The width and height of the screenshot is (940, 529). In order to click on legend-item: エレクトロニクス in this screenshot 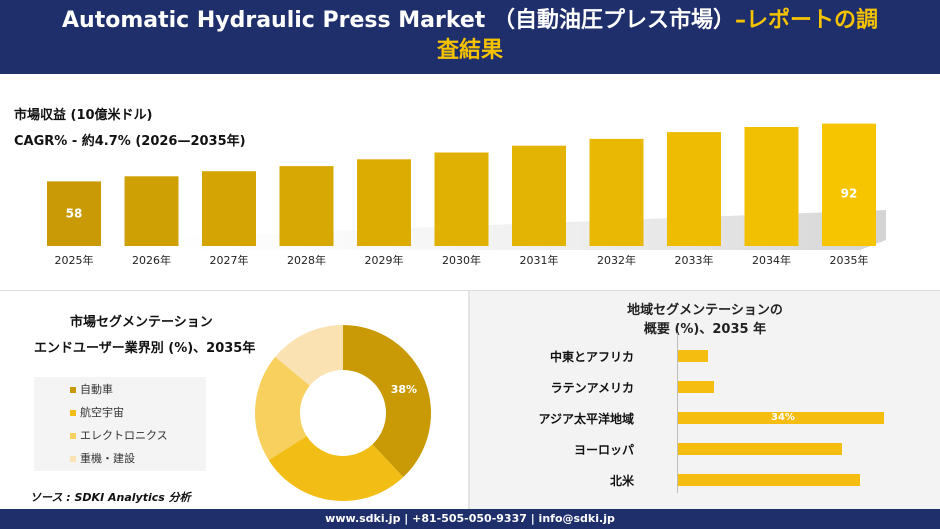, I will do `click(119, 435)`.